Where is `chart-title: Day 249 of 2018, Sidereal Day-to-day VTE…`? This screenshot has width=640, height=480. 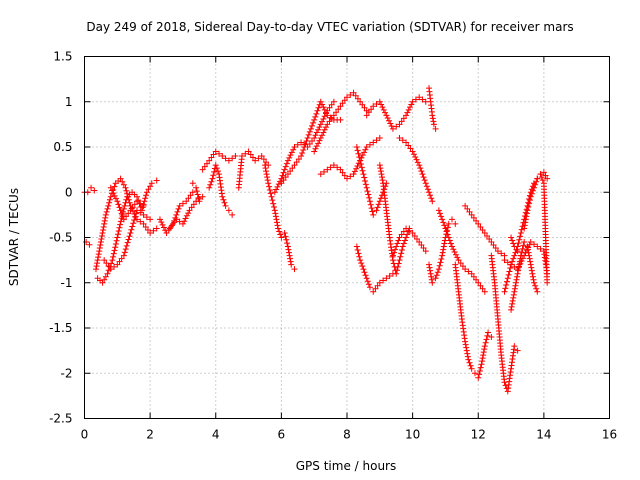 chart-title: Day 249 of 2018, Sidereal Day-to-day VTE… is located at coordinates (329, 27).